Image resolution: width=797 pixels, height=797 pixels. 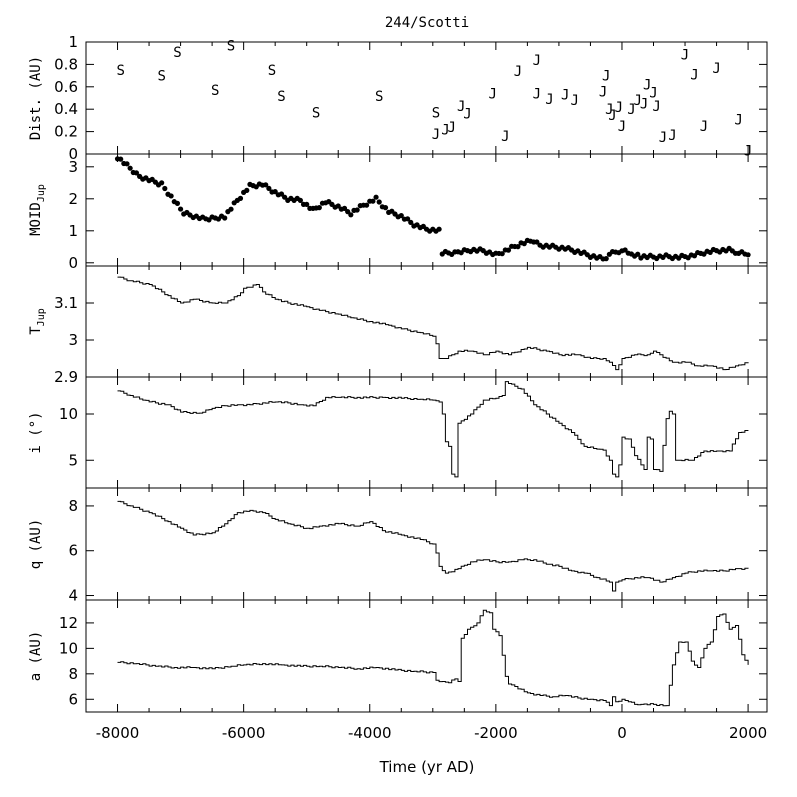 I want to click on y-tick-label: 0.2, so click(x=66, y=132).